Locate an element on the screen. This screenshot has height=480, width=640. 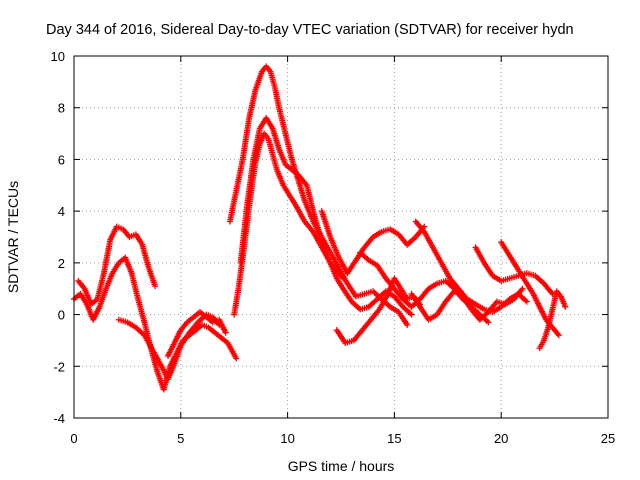
x-tick-label: 20 is located at coordinates (501, 438).